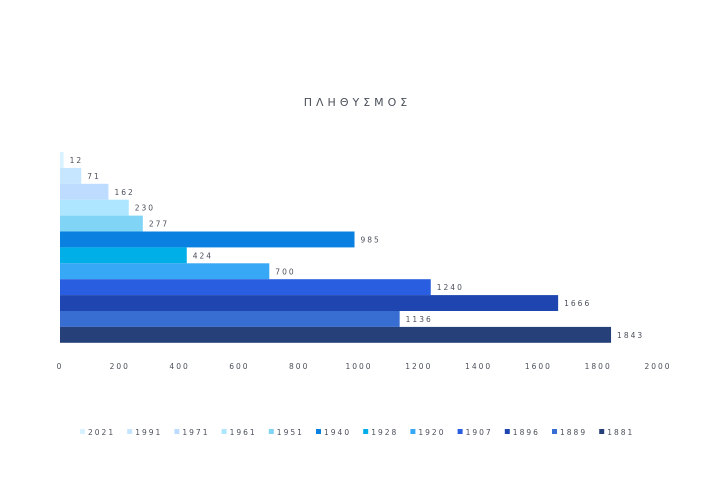  What do you see at coordinates (94, 176) in the screenshot?
I see `data-label-1991: 71` at bounding box center [94, 176].